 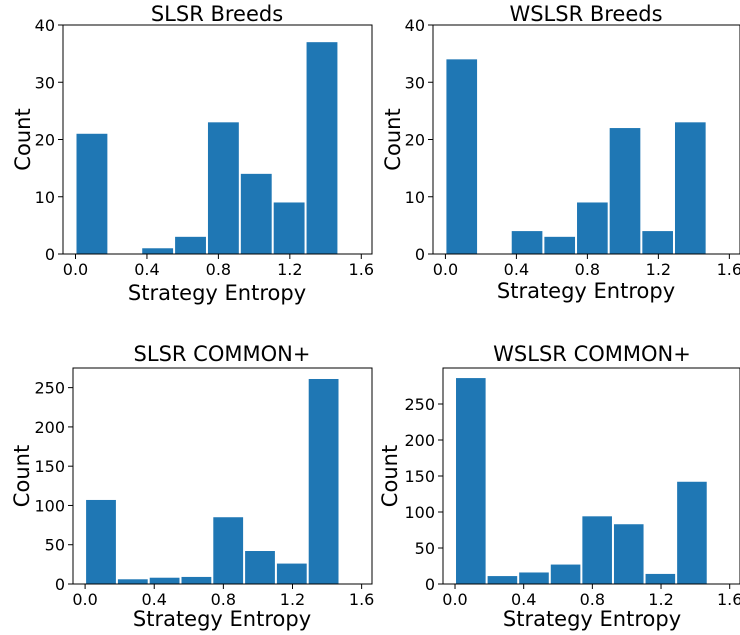 What do you see at coordinates (585, 14) in the screenshot?
I see `panel-title: WSLSR Breeds` at bounding box center [585, 14].